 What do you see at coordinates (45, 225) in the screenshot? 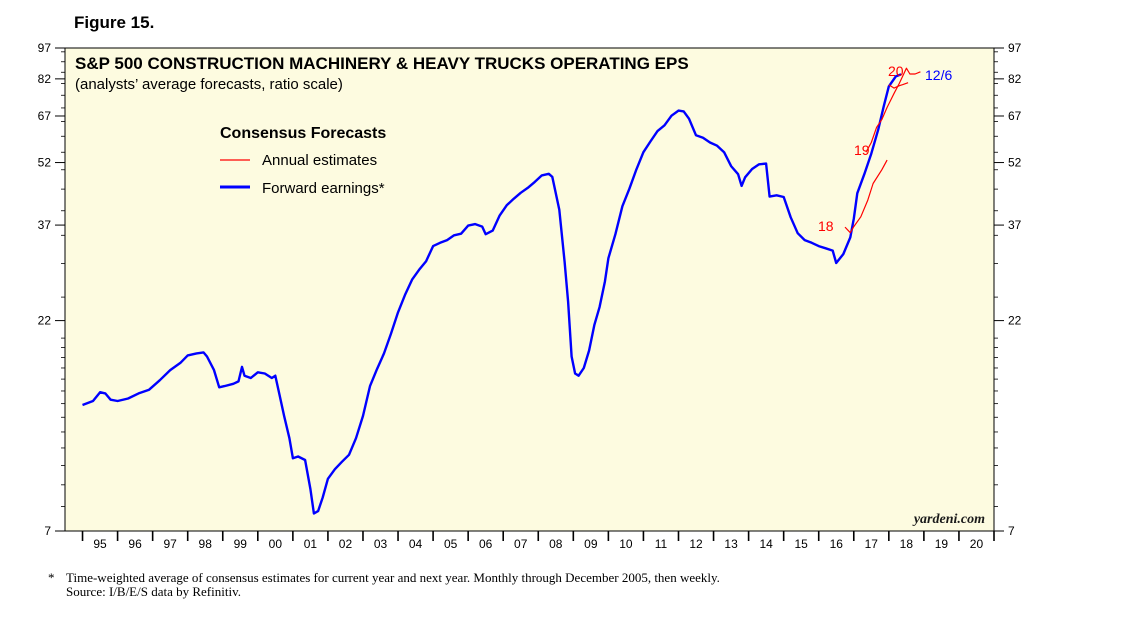
I see `y-tick-label-left: 37` at bounding box center [45, 225].